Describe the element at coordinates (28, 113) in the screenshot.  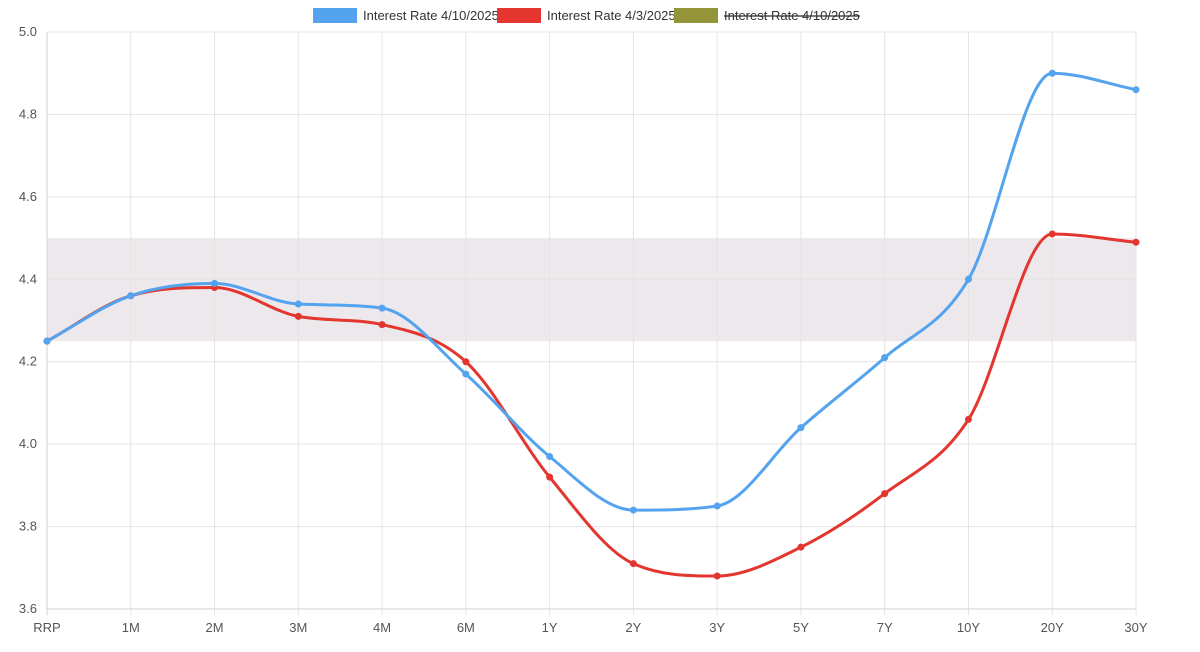
I see `y-tick-label: 4.8` at that location.